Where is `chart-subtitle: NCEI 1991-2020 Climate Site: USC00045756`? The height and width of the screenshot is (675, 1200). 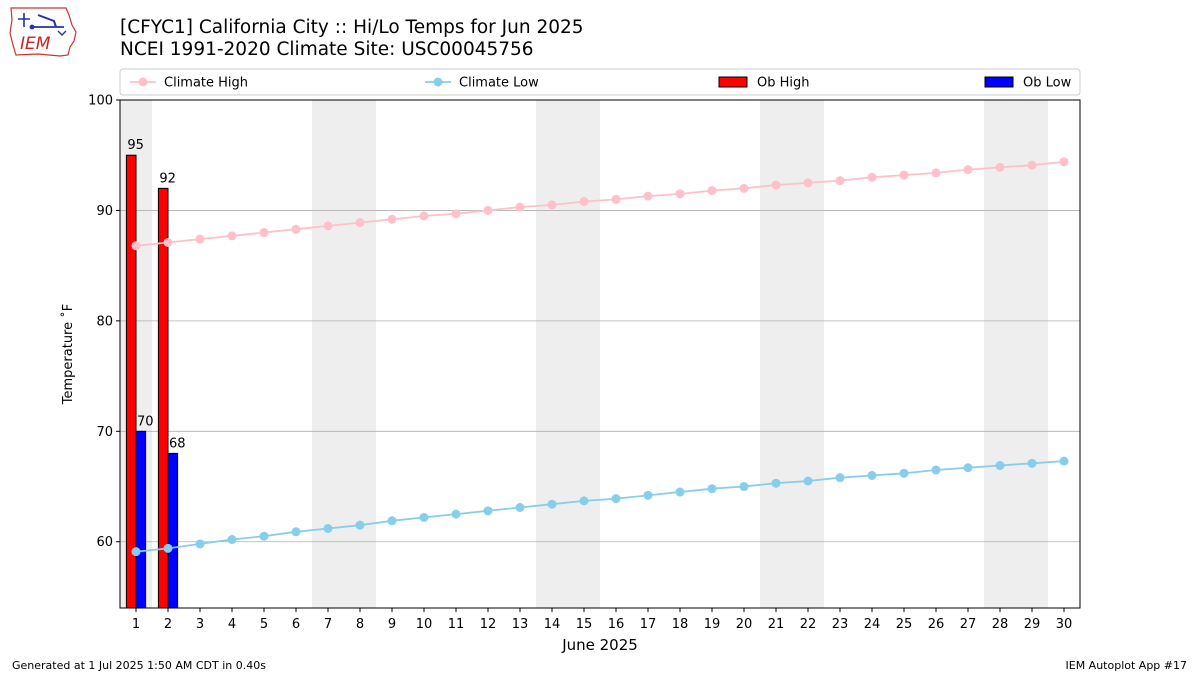
chart-subtitle: NCEI 1991-2020 Climate Site: USC00045756 is located at coordinates (327, 49).